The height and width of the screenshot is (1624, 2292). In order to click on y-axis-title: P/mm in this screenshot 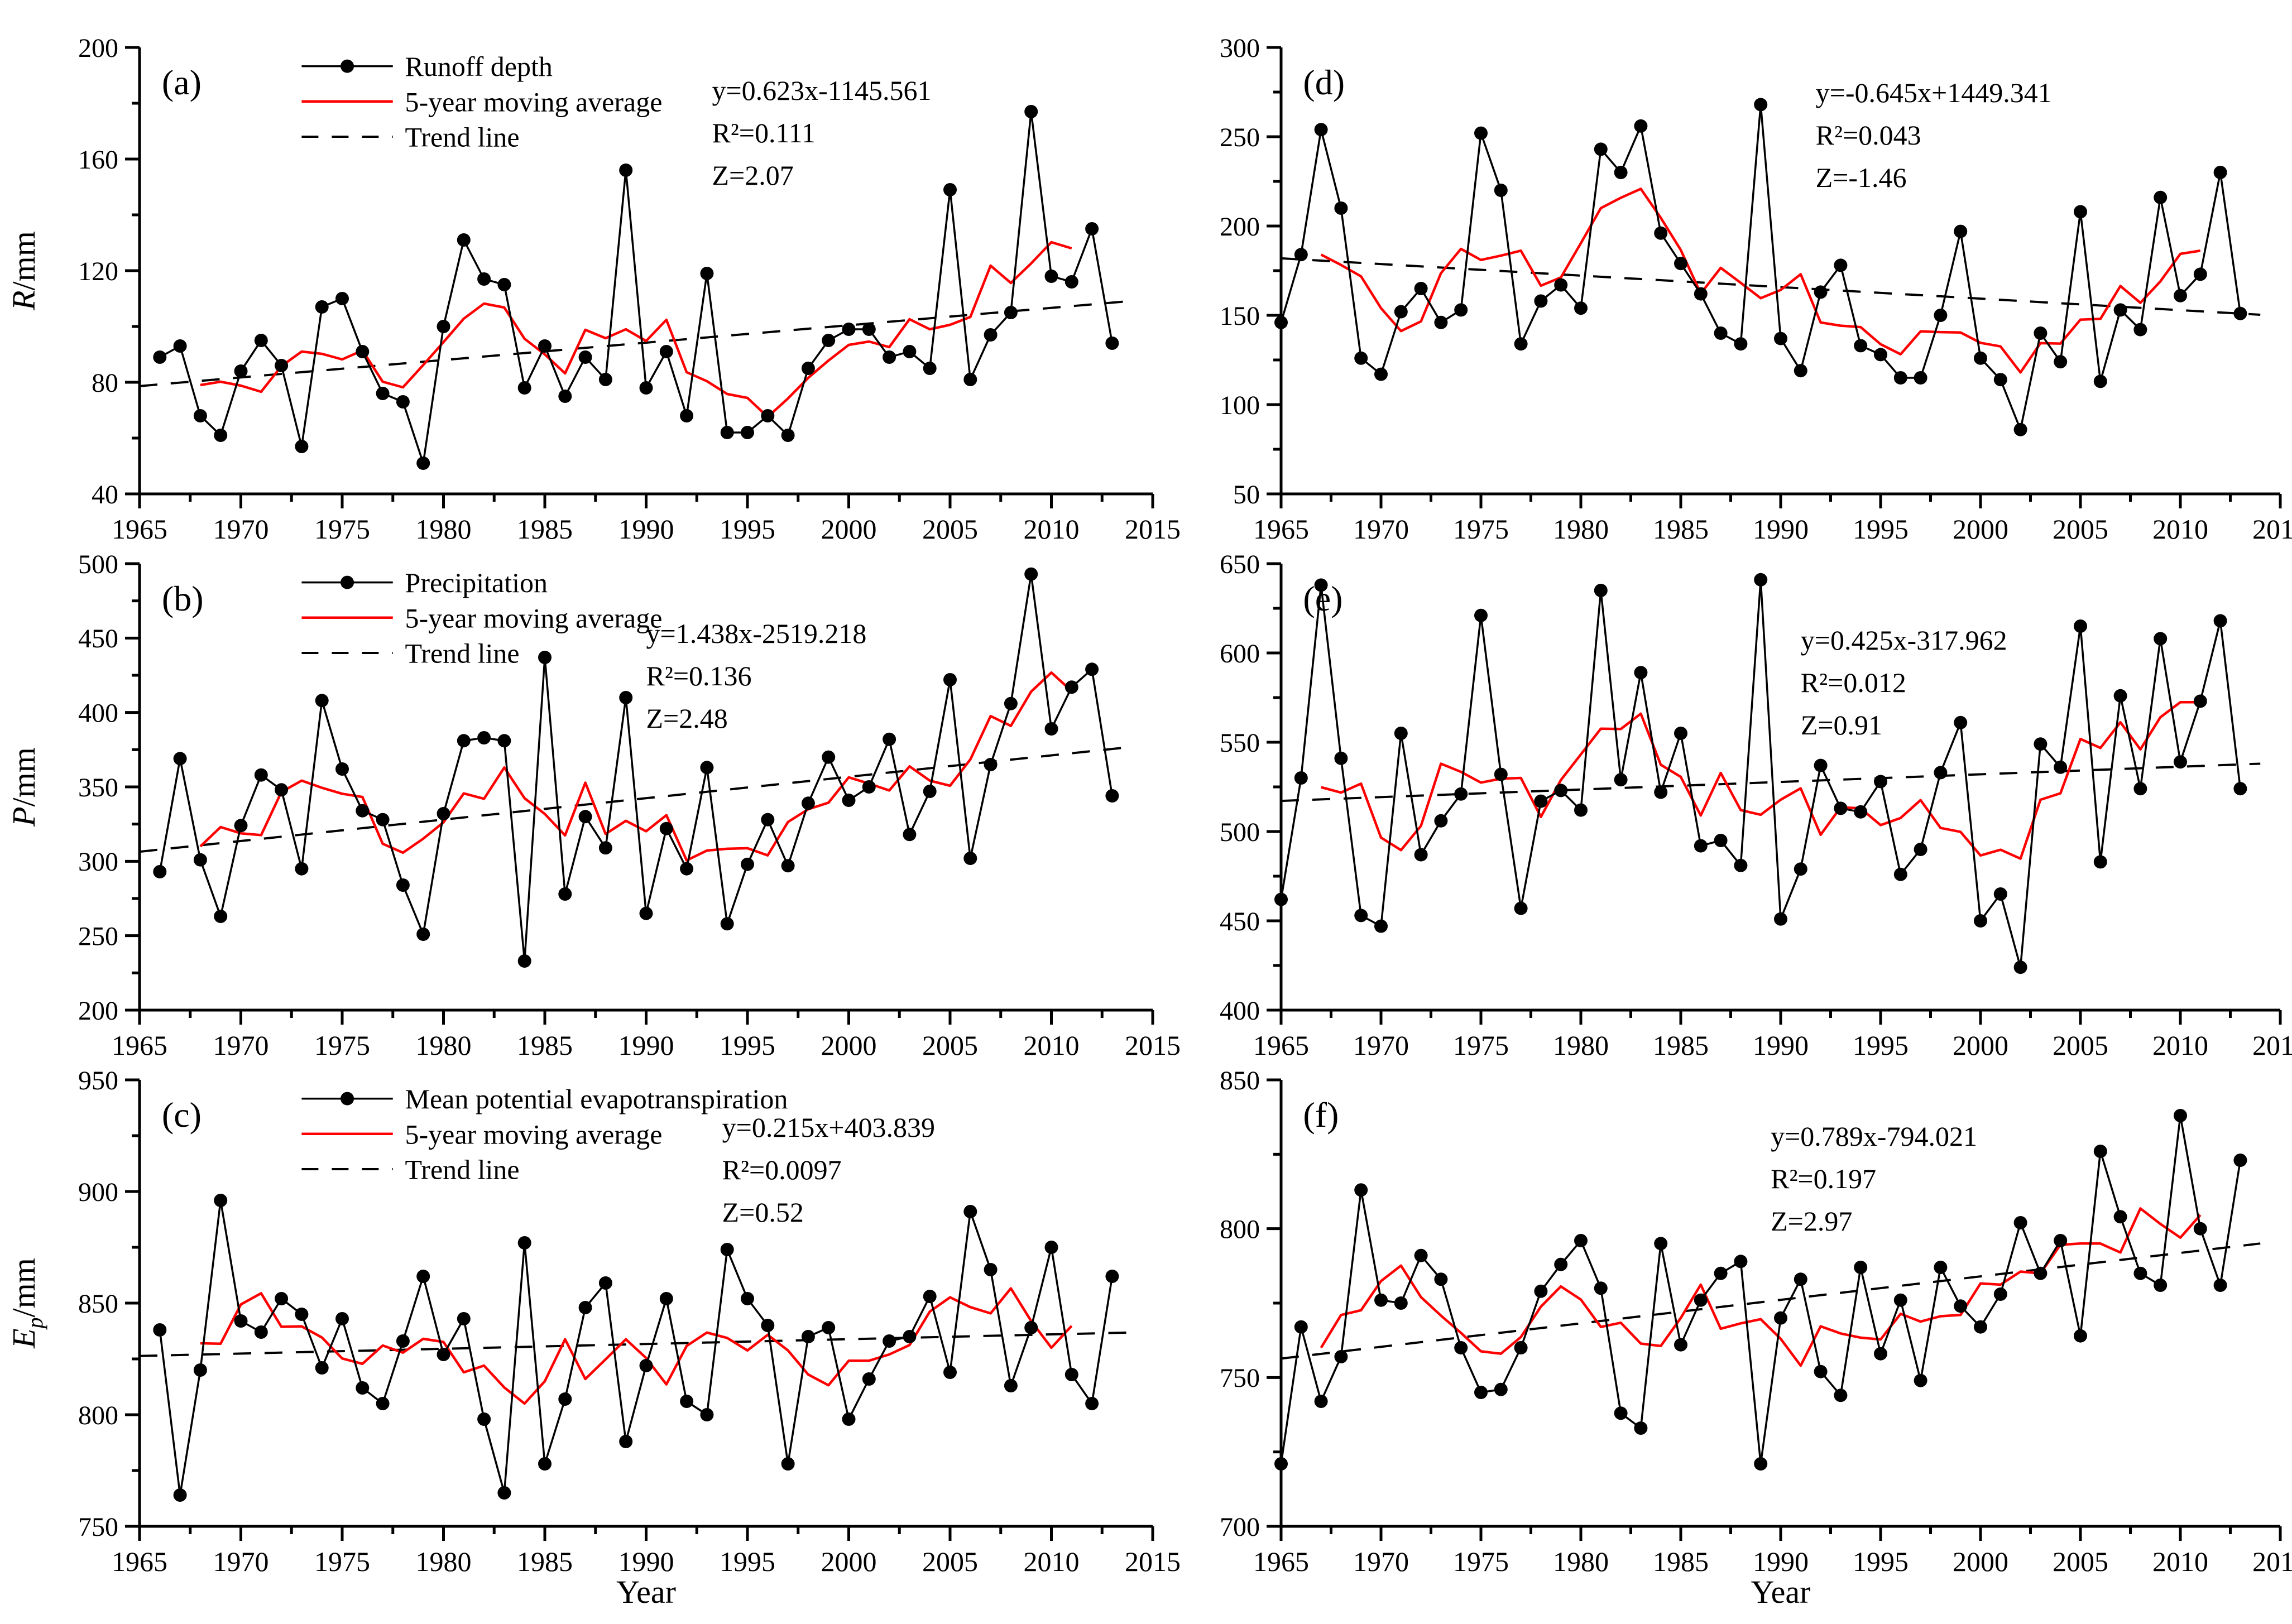, I will do `click(24, 787)`.